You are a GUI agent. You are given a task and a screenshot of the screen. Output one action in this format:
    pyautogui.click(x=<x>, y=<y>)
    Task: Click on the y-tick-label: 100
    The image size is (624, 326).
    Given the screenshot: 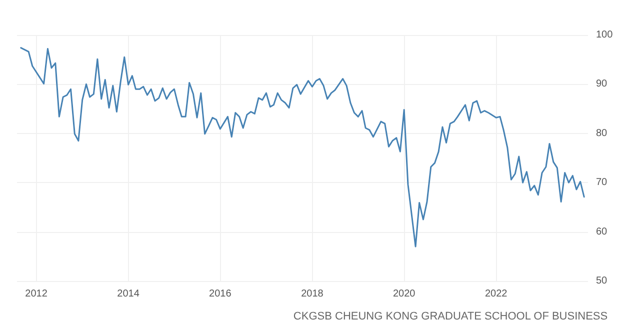 What is the action you would take?
    pyautogui.click(x=605, y=35)
    